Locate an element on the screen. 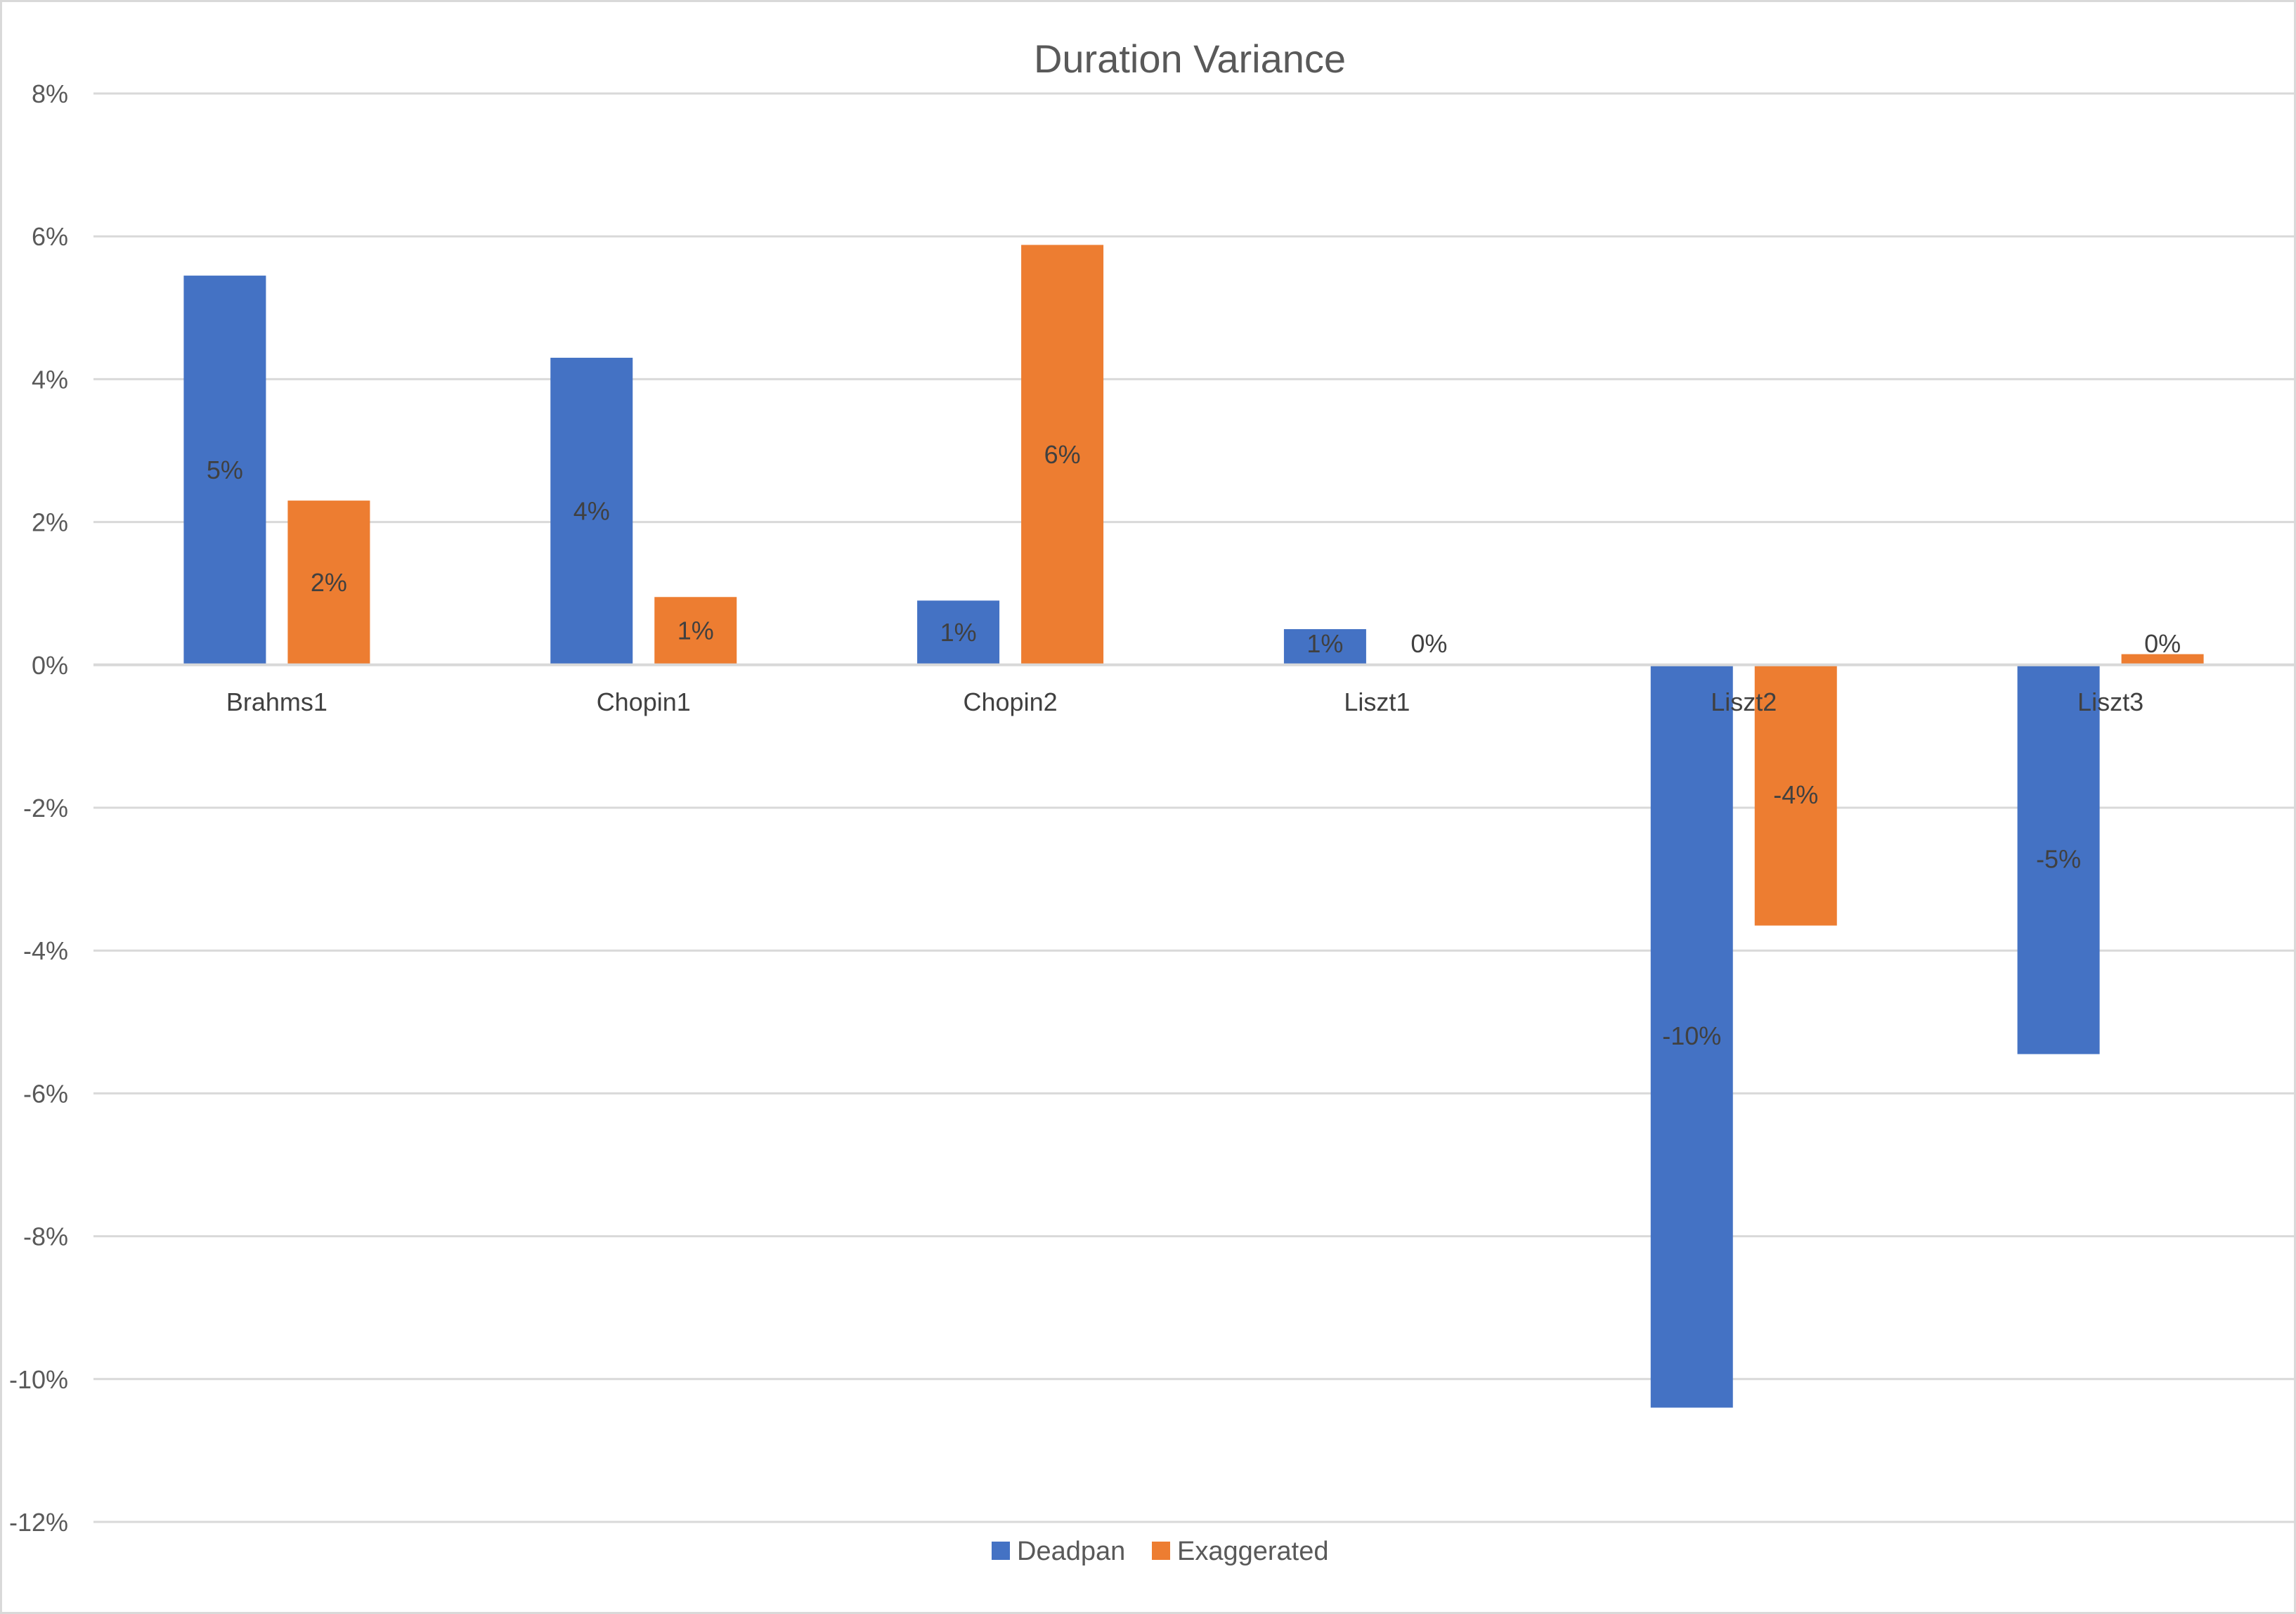 This screenshot has height=1614, width=2296. bar-deadpan-liszt1 is located at coordinates (1324, 647).